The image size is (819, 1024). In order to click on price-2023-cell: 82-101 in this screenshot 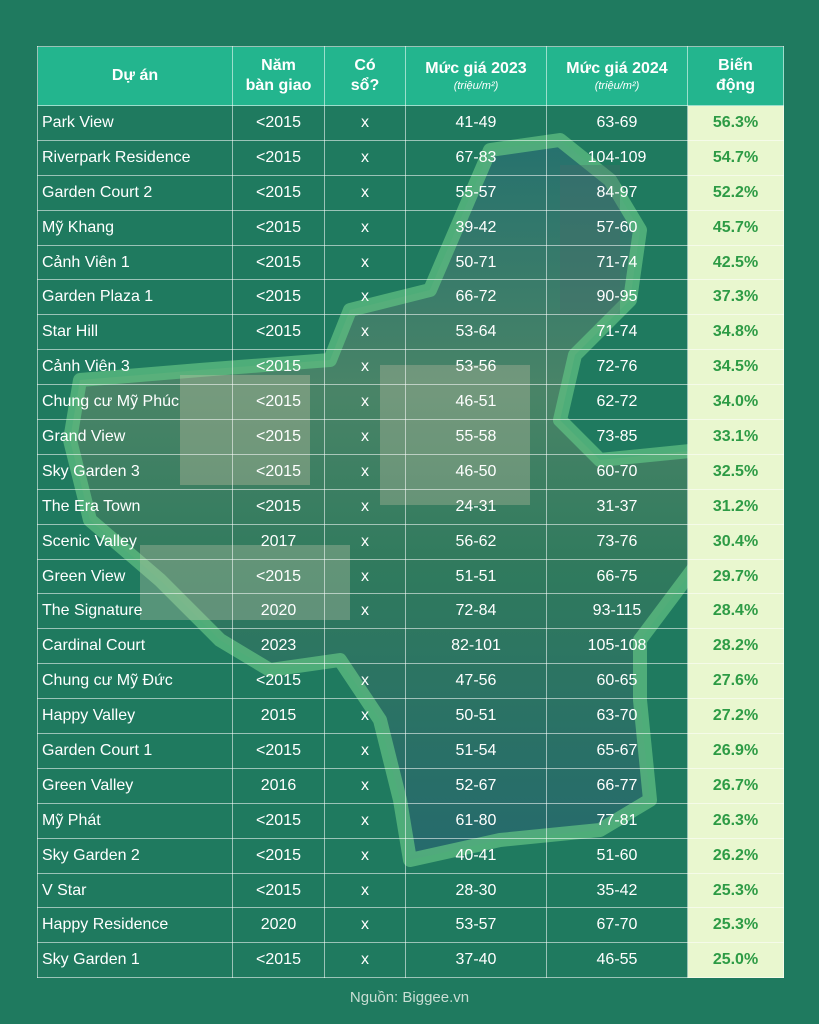, I will do `click(476, 646)`.